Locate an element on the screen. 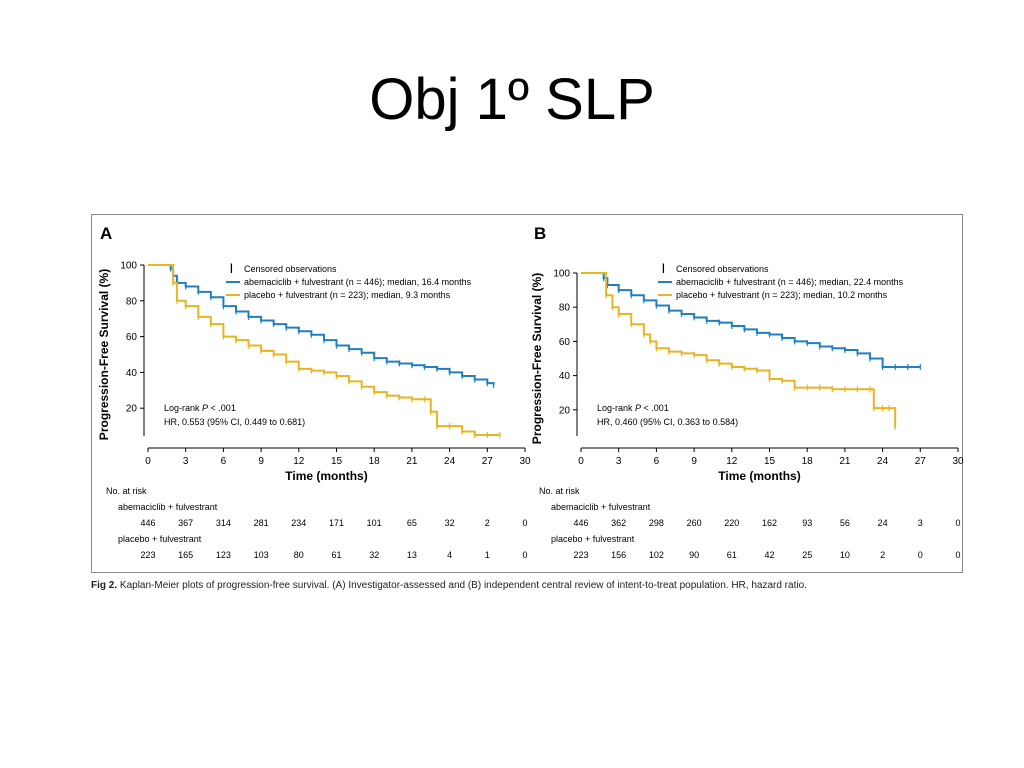 The width and height of the screenshot is (1024, 768). caption-label: Fig 2. is located at coordinates (104, 585).